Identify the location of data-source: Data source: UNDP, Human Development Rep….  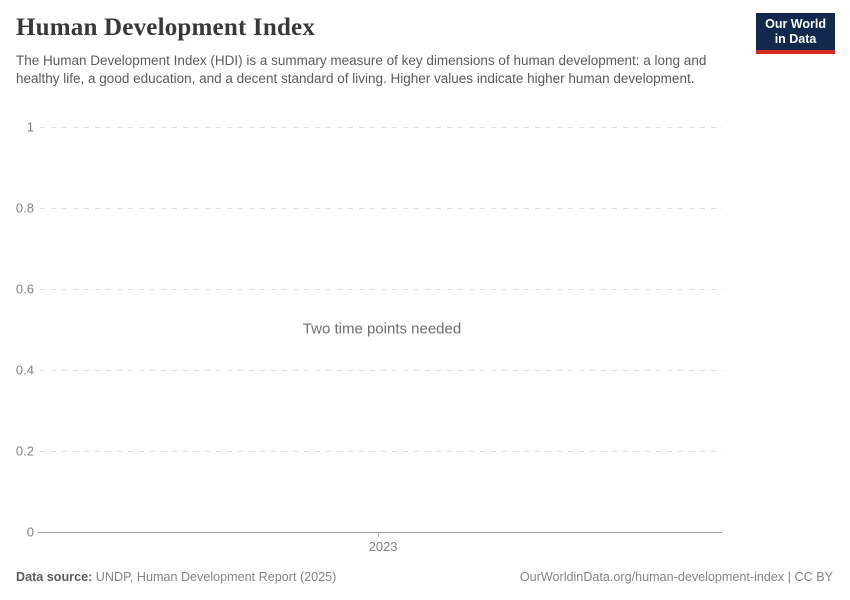
(176, 577).